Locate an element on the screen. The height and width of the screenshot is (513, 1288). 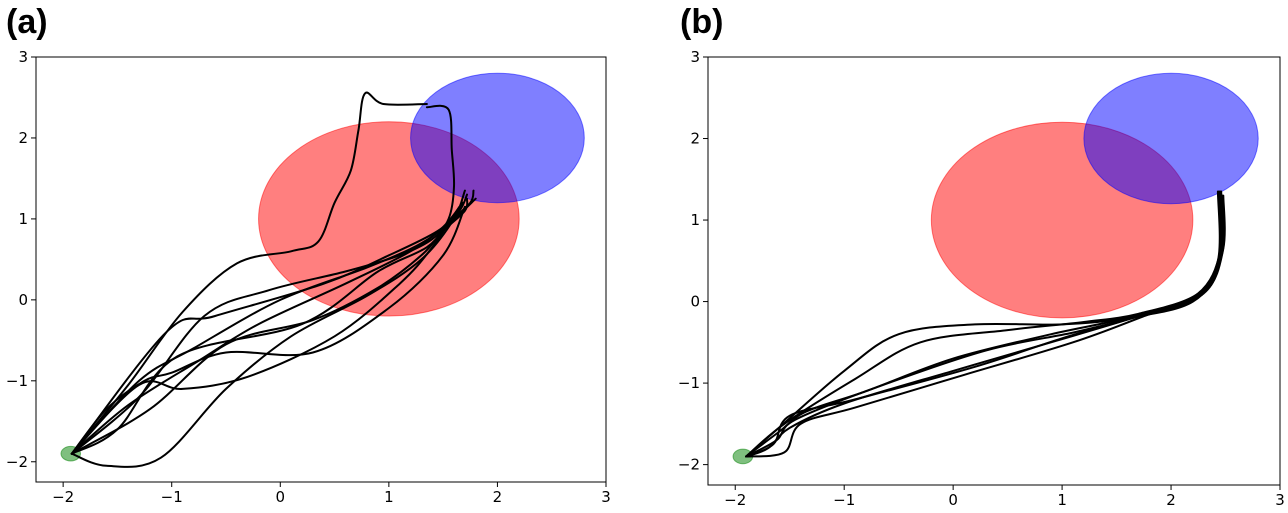
trajectory-line is located at coordinates (268, 330).